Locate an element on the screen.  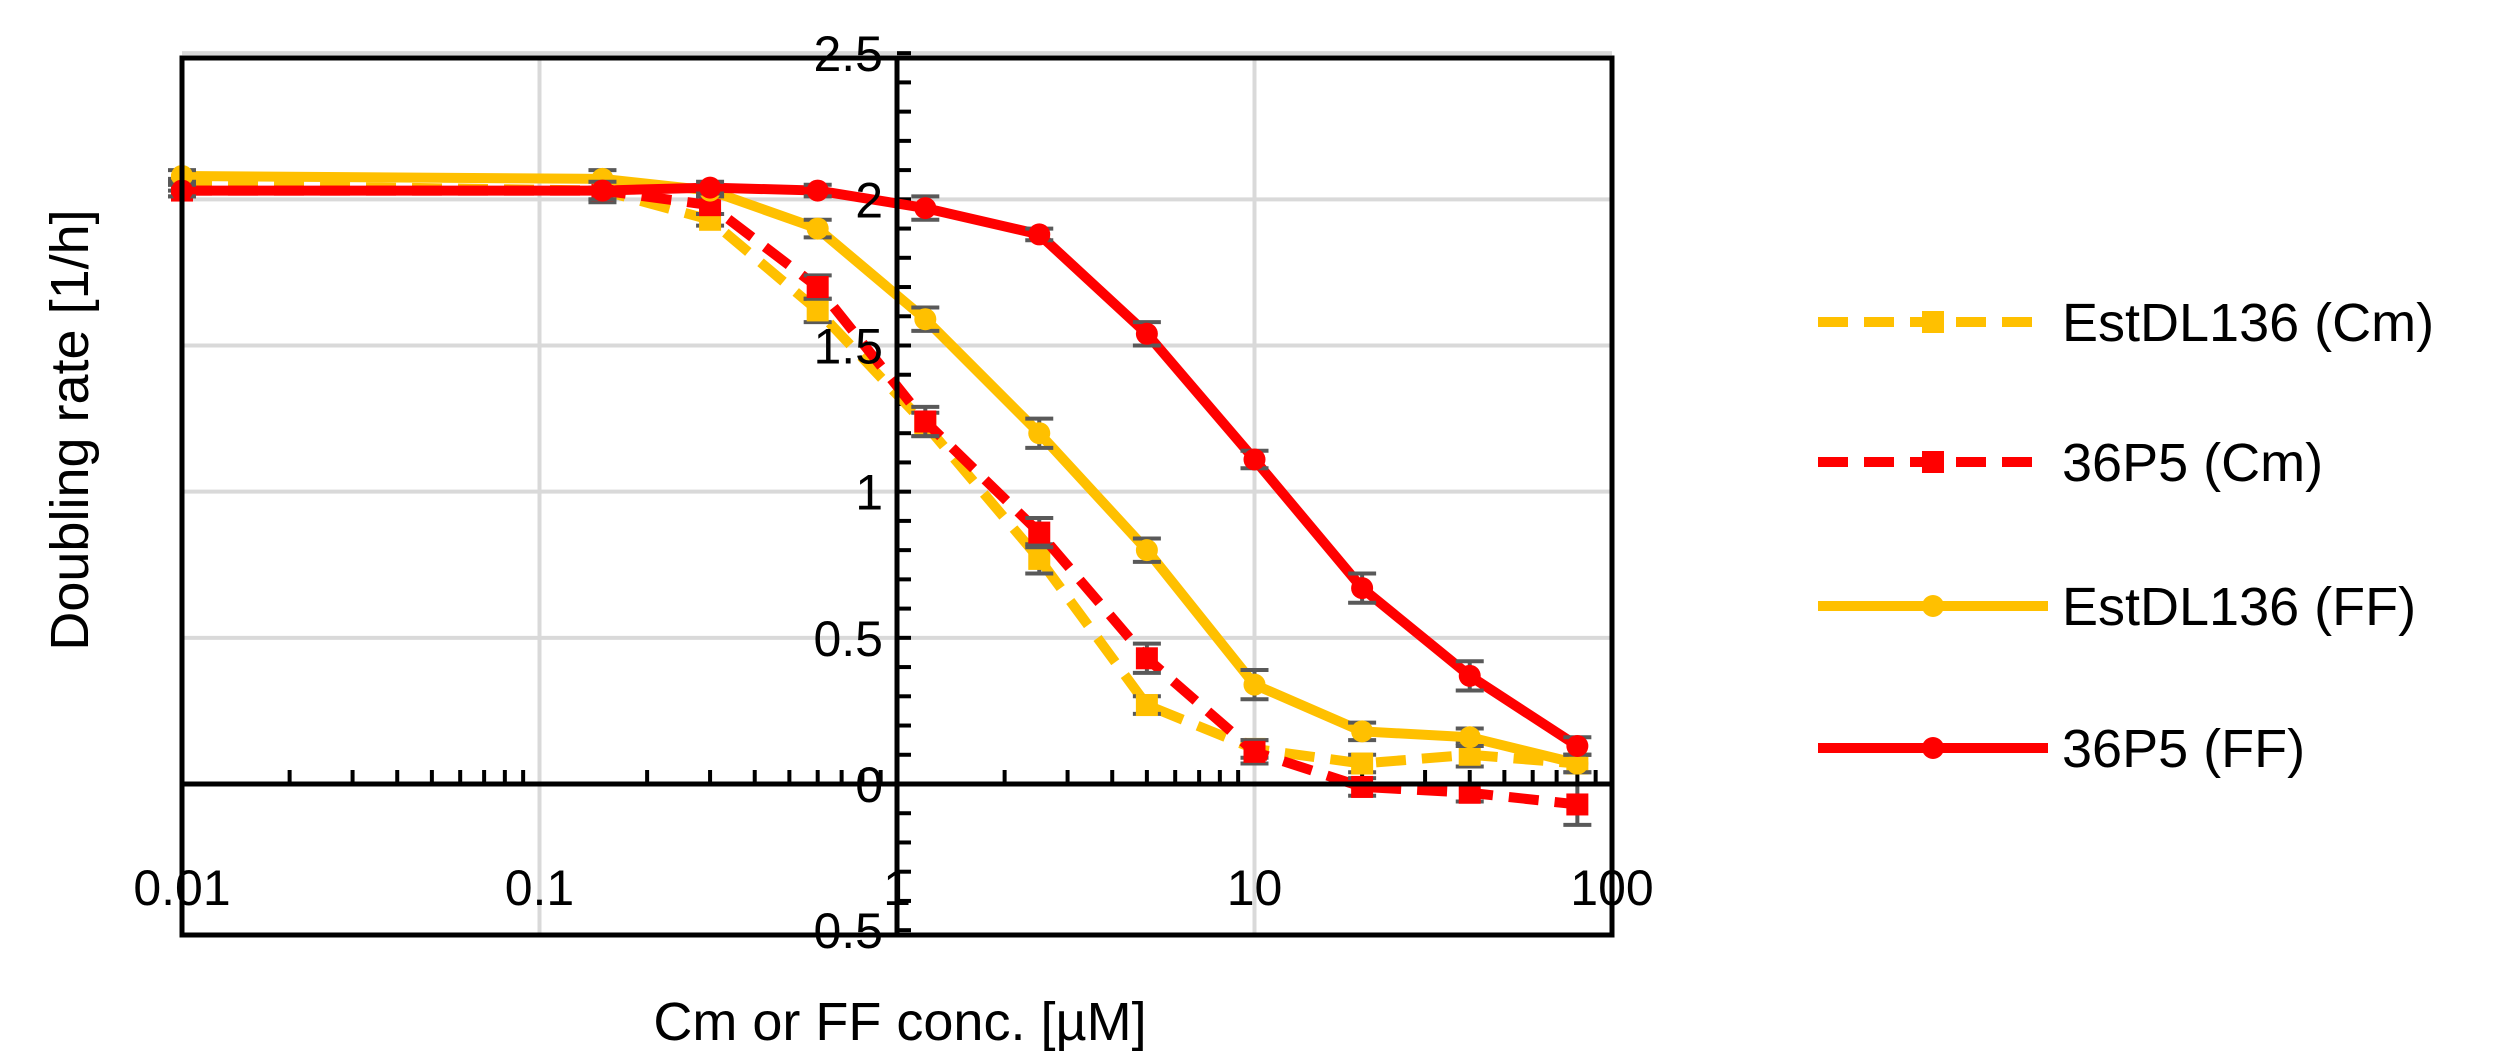
x-tick-label: 100 is located at coordinates (1611, 888).